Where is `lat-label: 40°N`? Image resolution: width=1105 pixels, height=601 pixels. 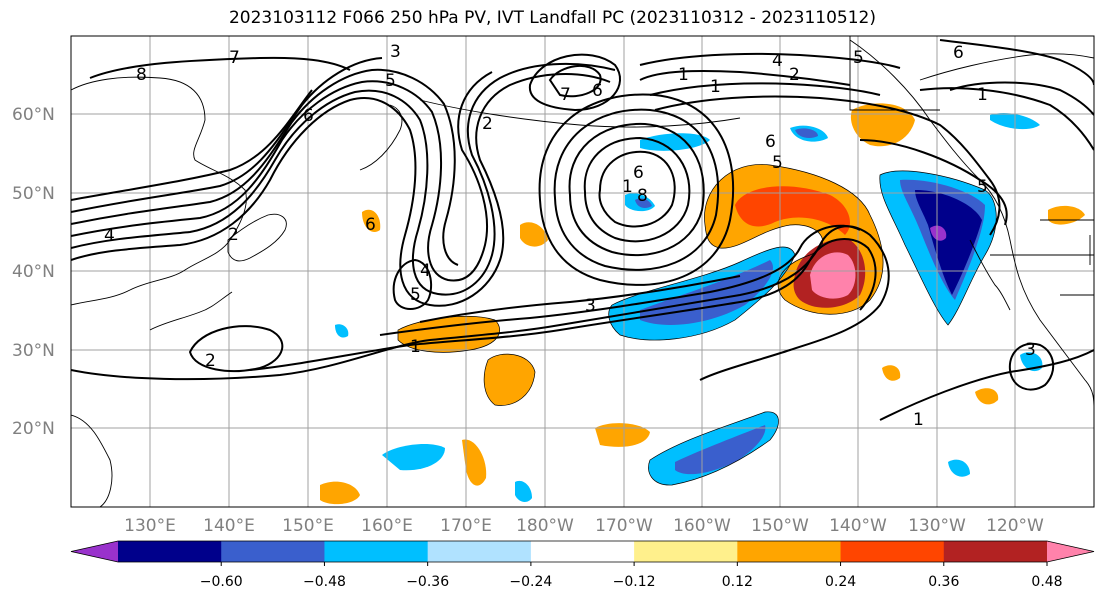 lat-label: 40°N is located at coordinates (33, 272).